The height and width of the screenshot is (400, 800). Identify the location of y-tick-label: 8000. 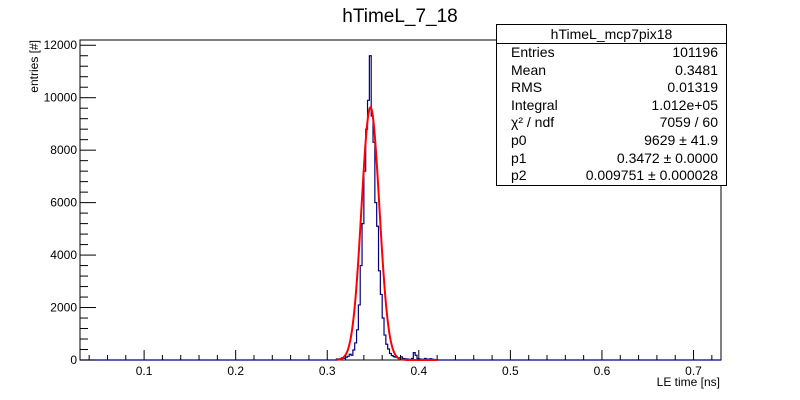
(63, 150).